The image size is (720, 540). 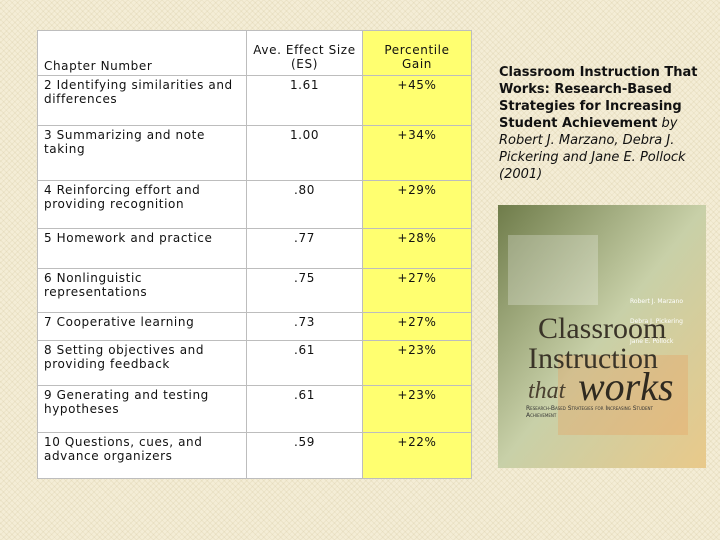 What do you see at coordinates (417, 455) in the screenshot?
I see `table-cell: +22%` at bounding box center [417, 455].